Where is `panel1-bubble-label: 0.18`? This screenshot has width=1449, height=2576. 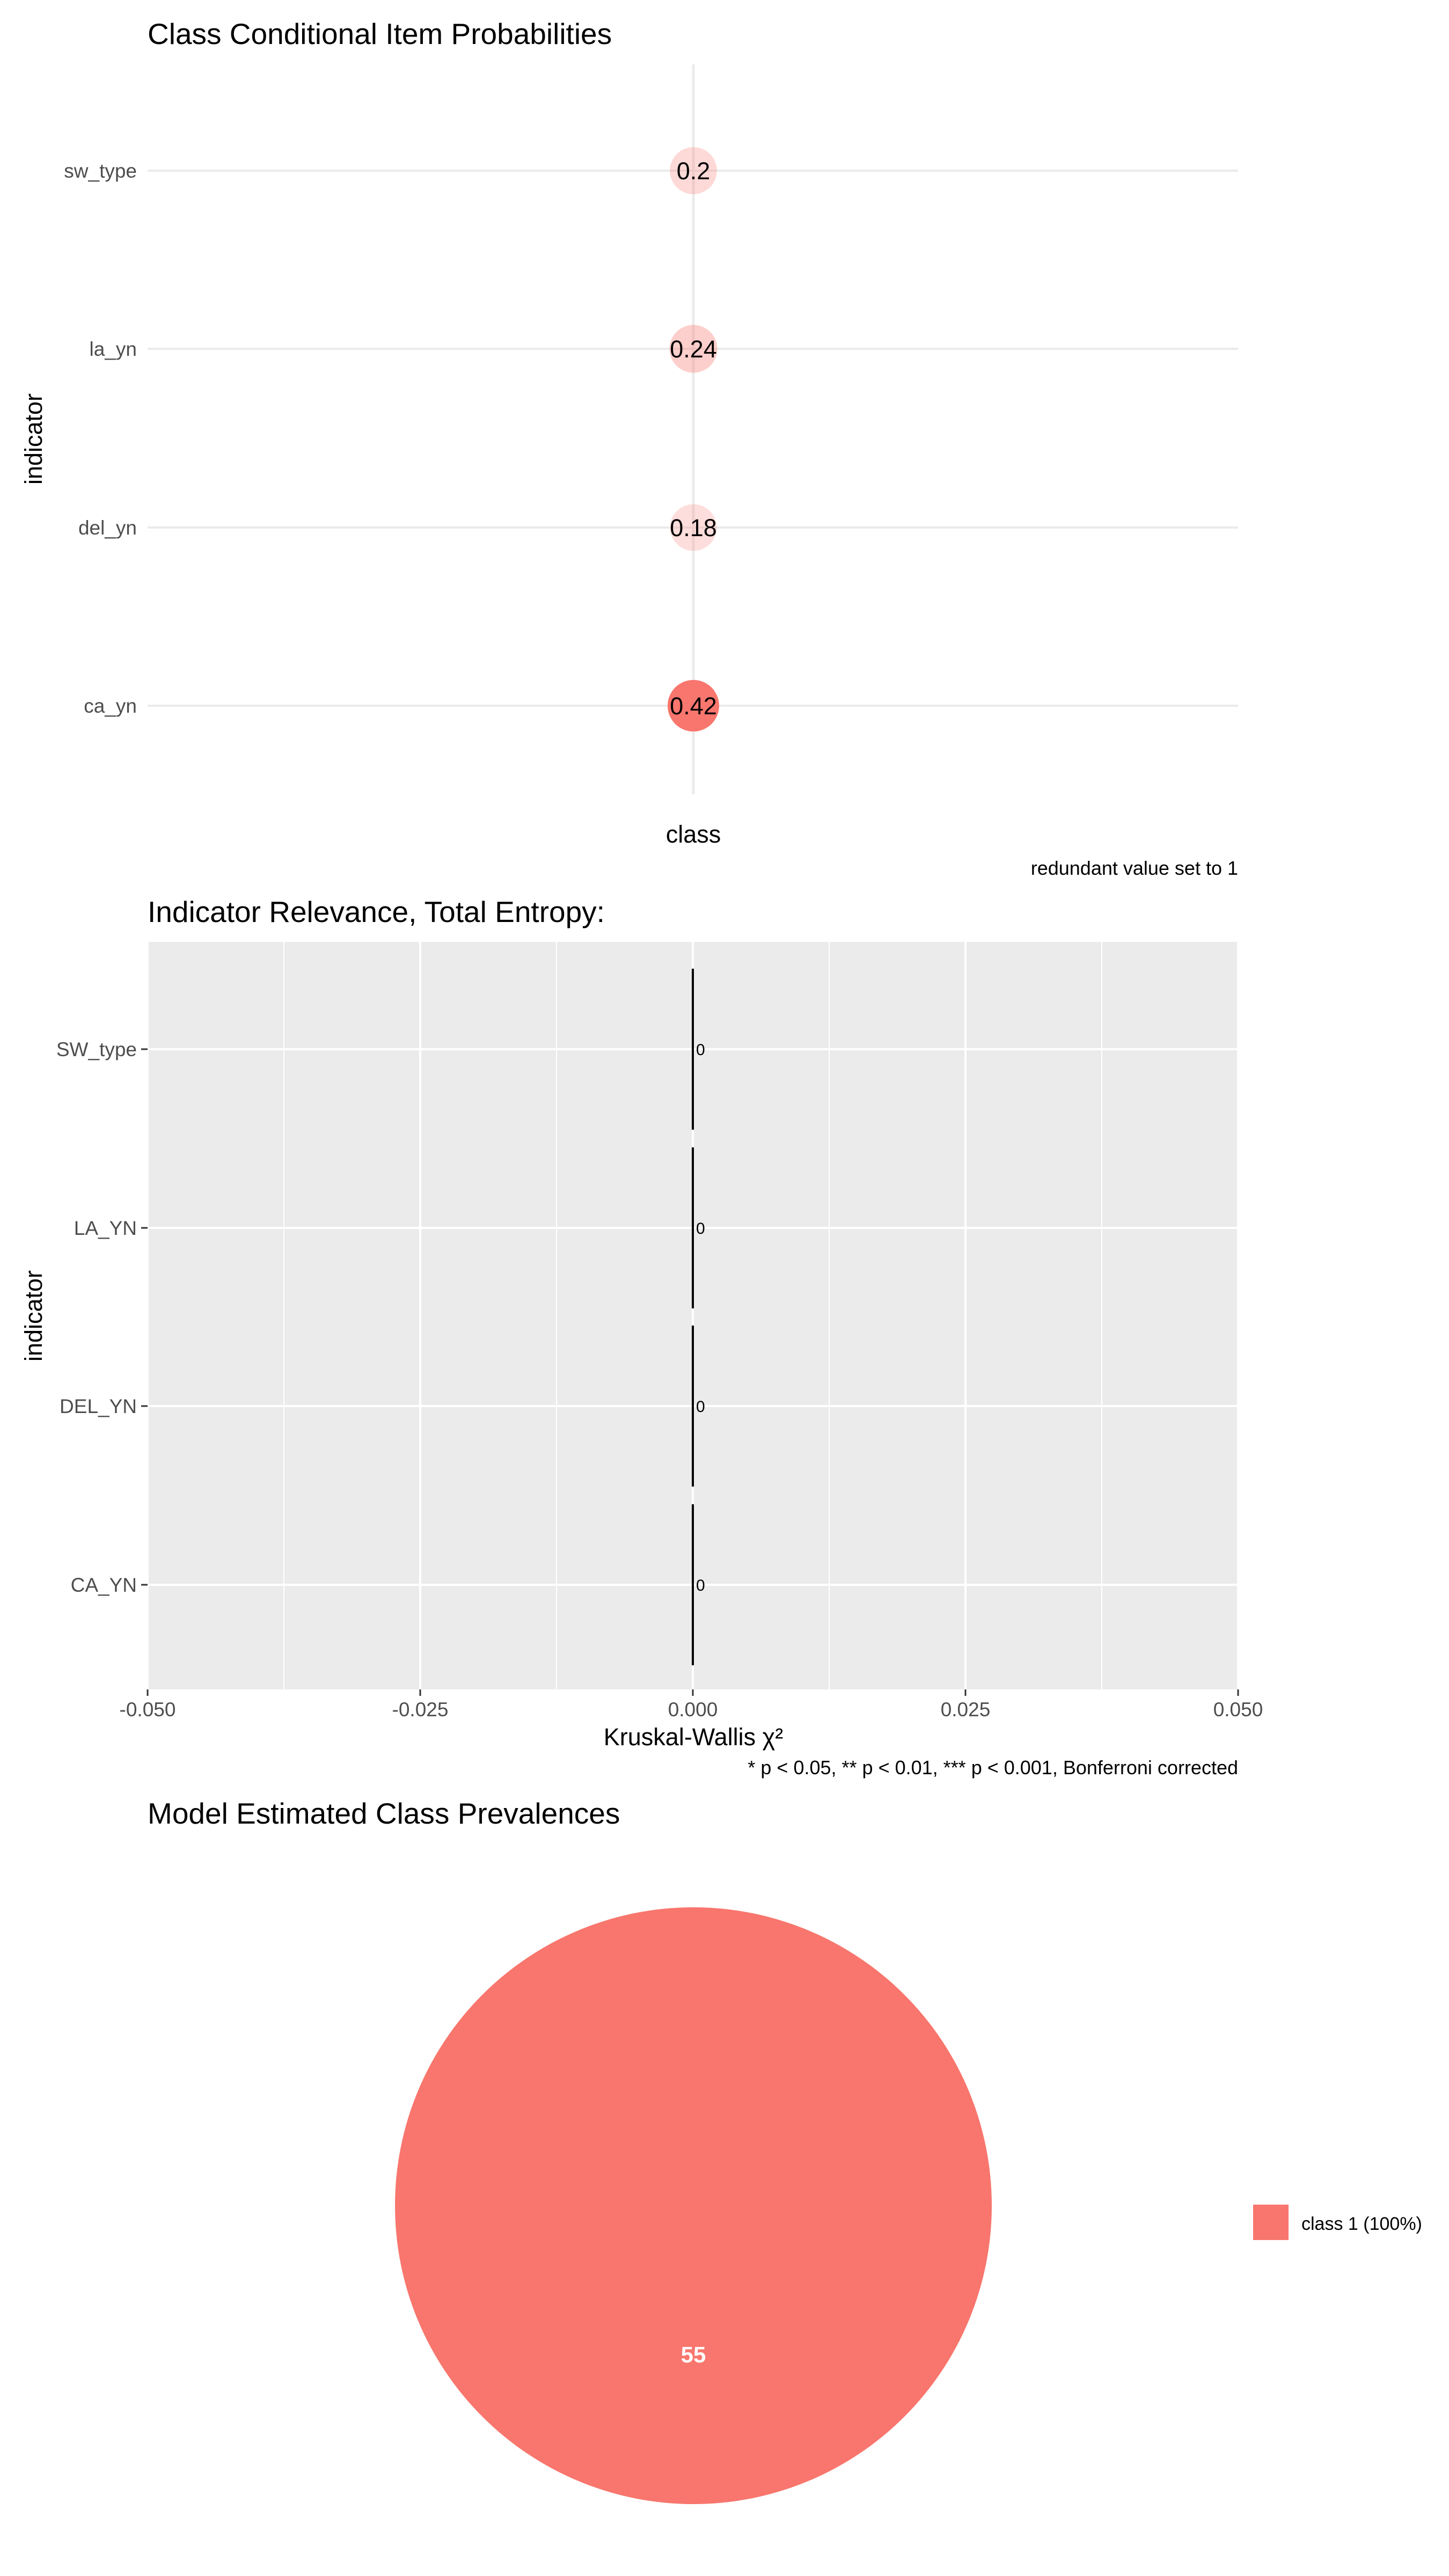
panel1-bubble-label: 0.18 is located at coordinates (693, 527).